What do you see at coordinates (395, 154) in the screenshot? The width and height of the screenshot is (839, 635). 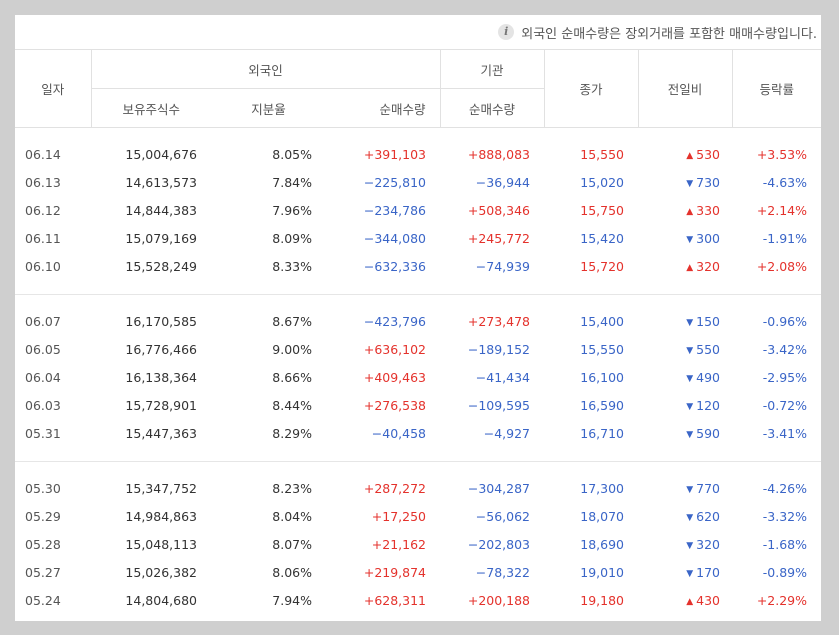 I see `cell-foreign-net: +391,103` at bounding box center [395, 154].